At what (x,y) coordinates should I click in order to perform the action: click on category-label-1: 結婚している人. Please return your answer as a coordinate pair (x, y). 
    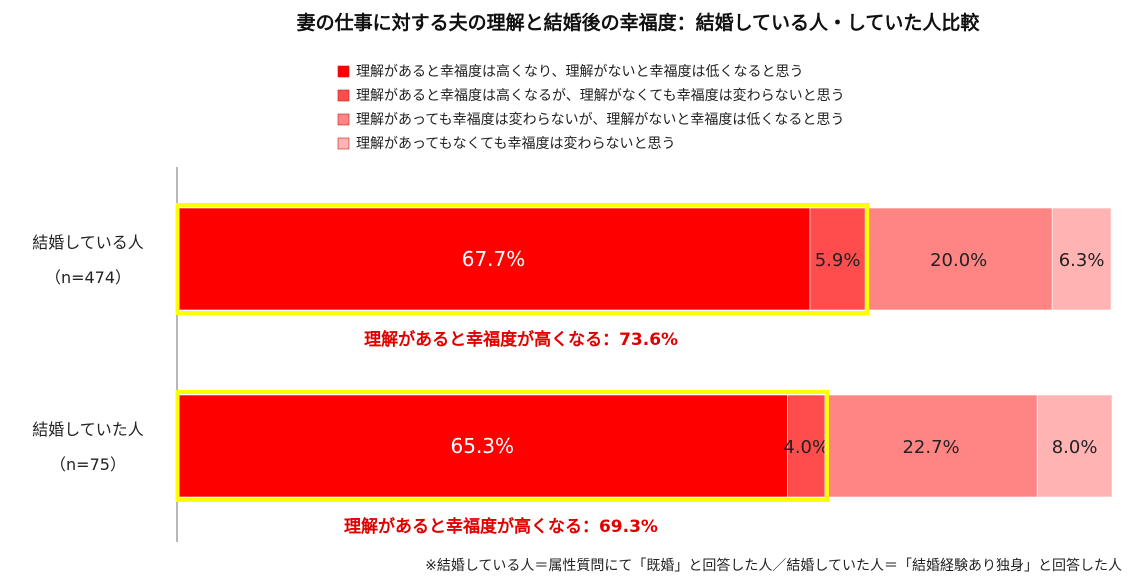
    Looking at the image, I should click on (88, 242).